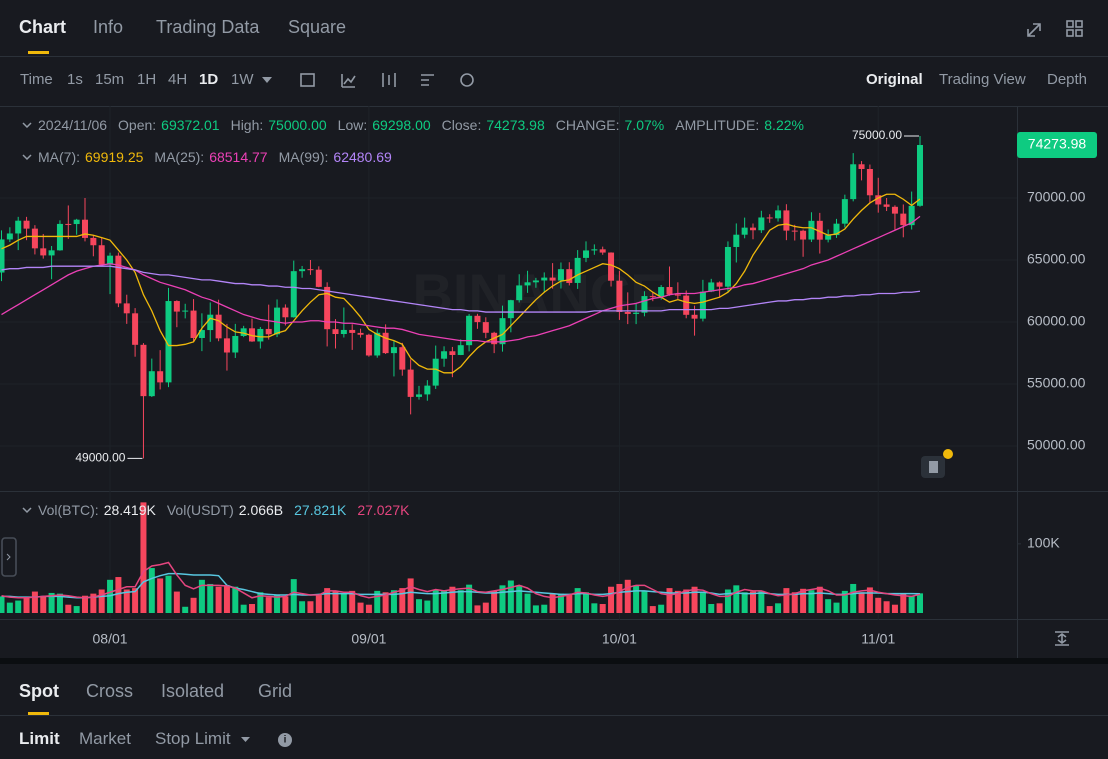 This screenshot has width=1108, height=759. What do you see at coordinates (877, 135) in the screenshot?
I see `annotation-label: 75000.00` at bounding box center [877, 135].